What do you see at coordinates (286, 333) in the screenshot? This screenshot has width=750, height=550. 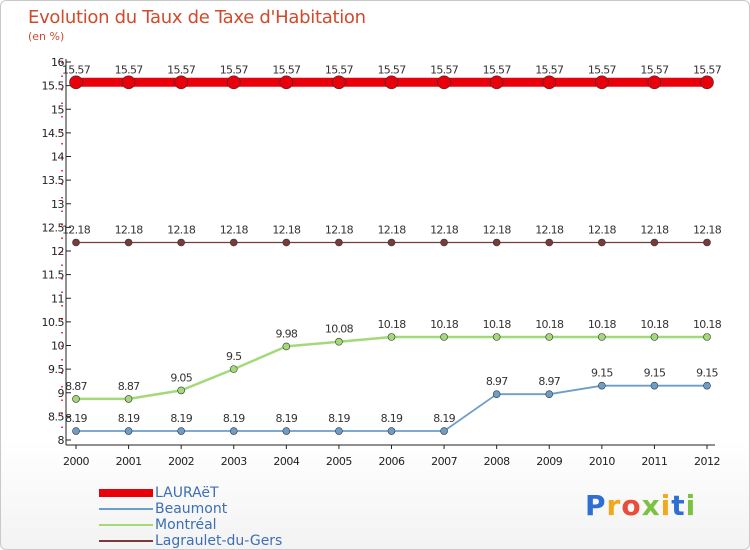 I see `data-label: 9.98` at bounding box center [286, 333].